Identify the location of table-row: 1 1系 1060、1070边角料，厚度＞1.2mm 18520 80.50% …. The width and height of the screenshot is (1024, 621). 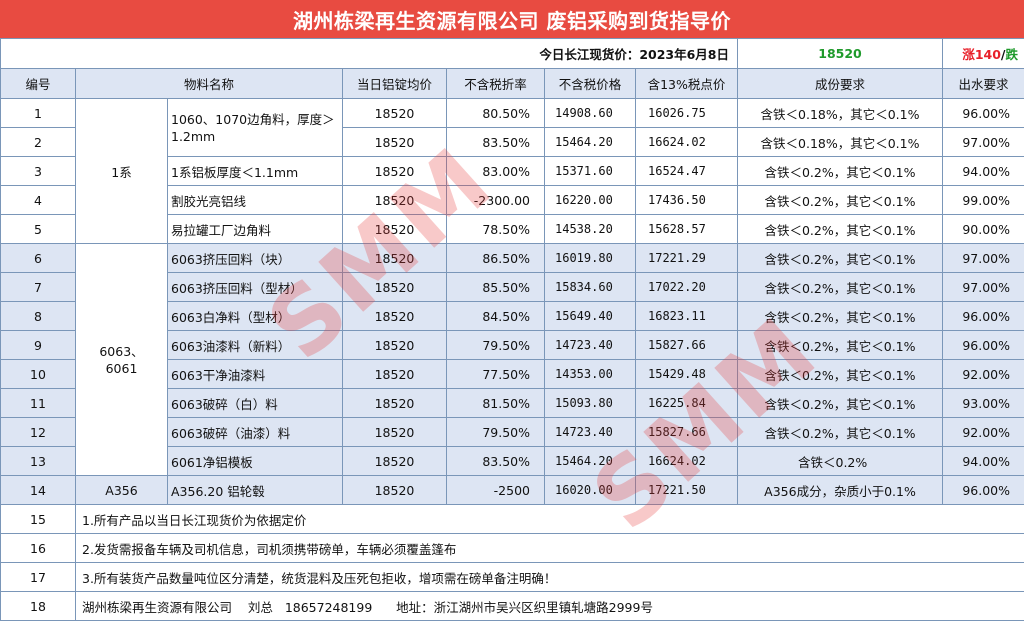
(512, 113).